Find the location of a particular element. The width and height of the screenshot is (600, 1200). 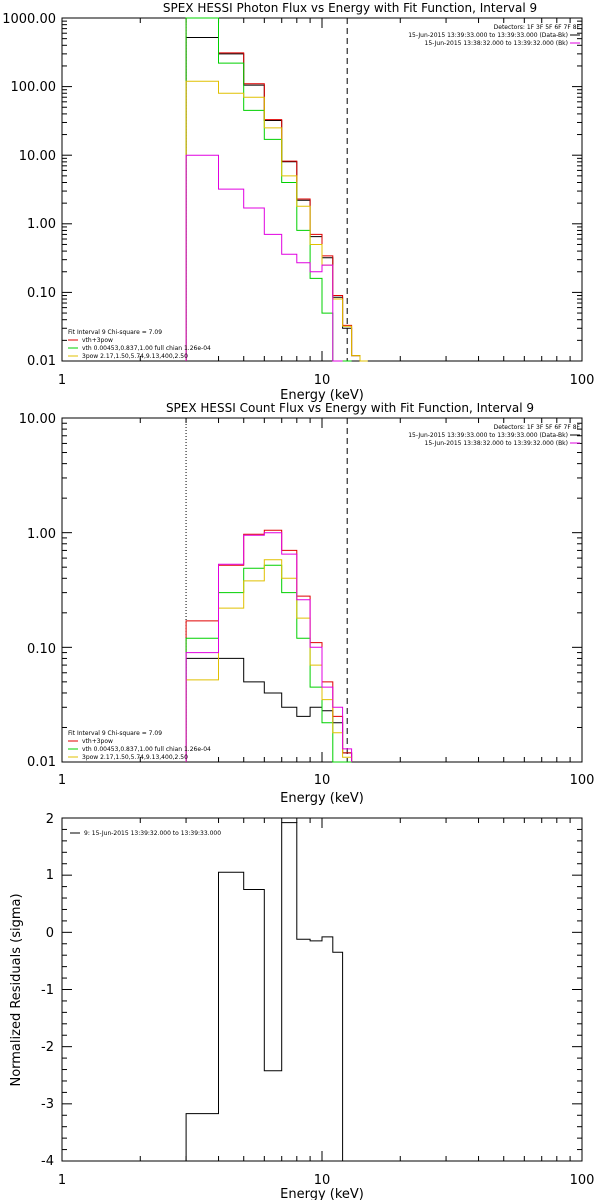

photon-header-detectors: Detectors: 1F 3F 5F 6F 7F 8F is located at coordinates (537, 27).